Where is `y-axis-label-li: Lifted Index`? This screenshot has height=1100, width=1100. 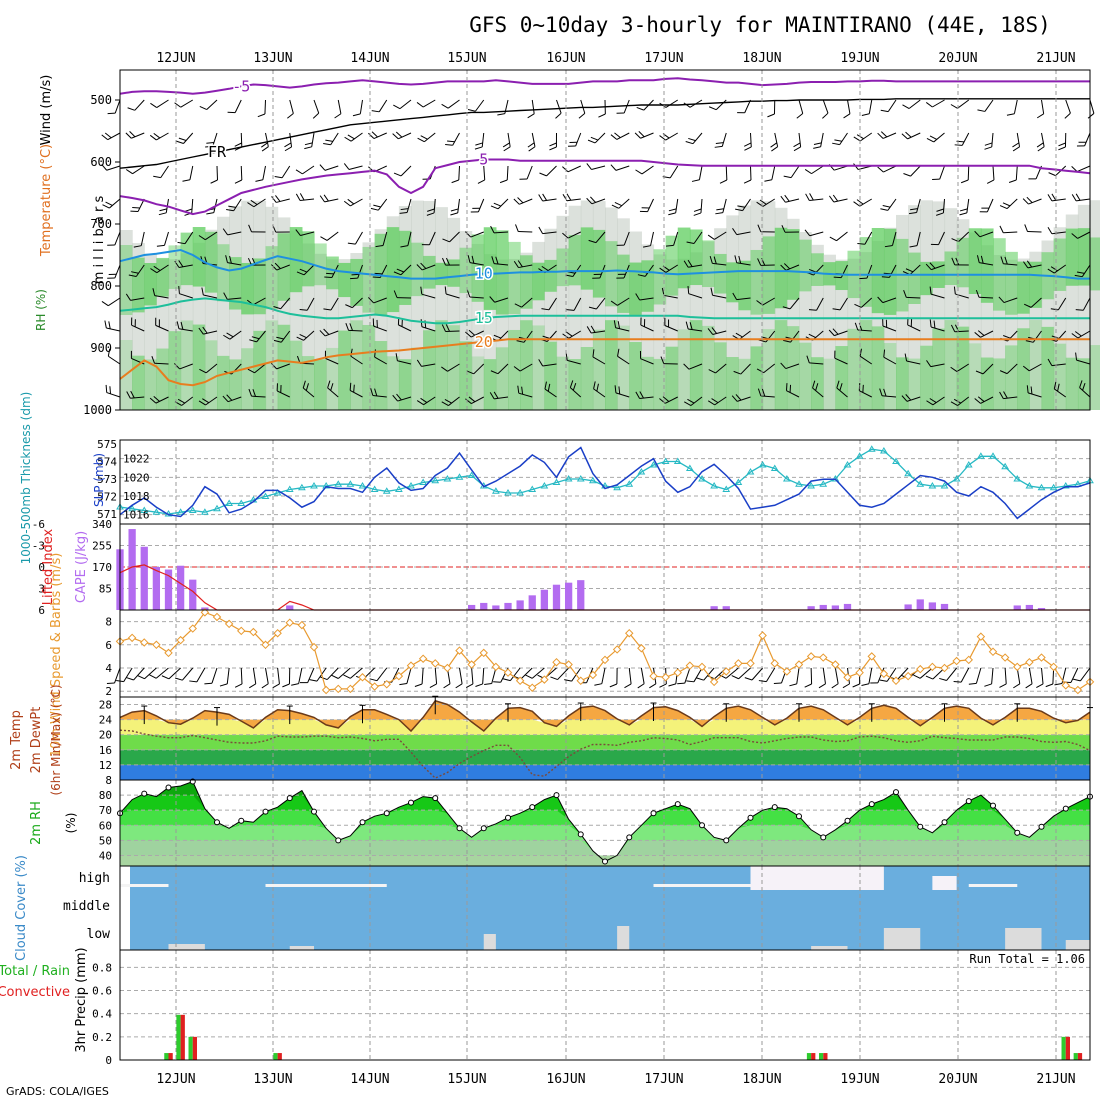 y-axis-label-li: Lifted Index is located at coordinates (48, 566).